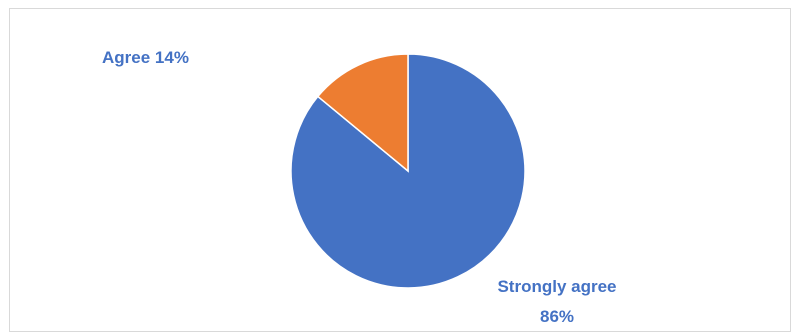  Describe the element at coordinates (172, 57) in the screenshot. I see `data-label-agree-value: 14%` at that location.